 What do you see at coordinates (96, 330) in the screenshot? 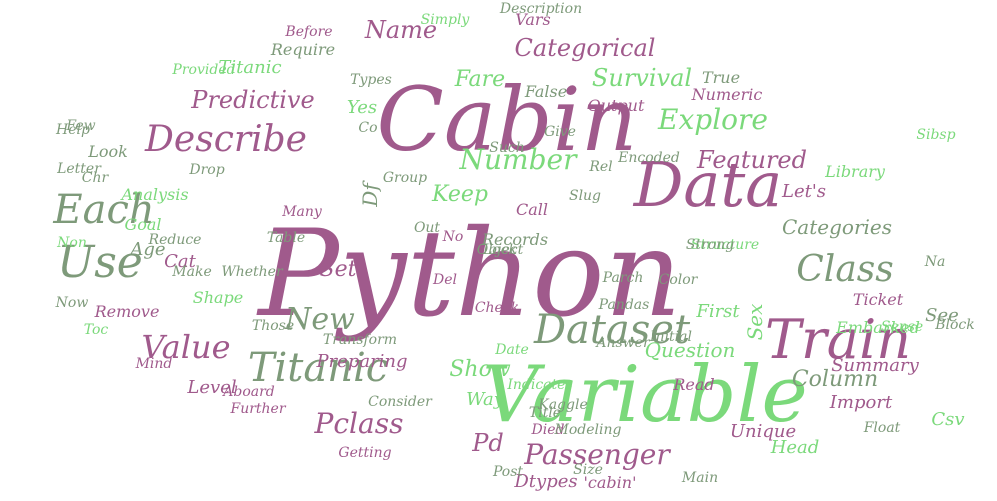
I see `cloud-word: Toc` at bounding box center [96, 330].